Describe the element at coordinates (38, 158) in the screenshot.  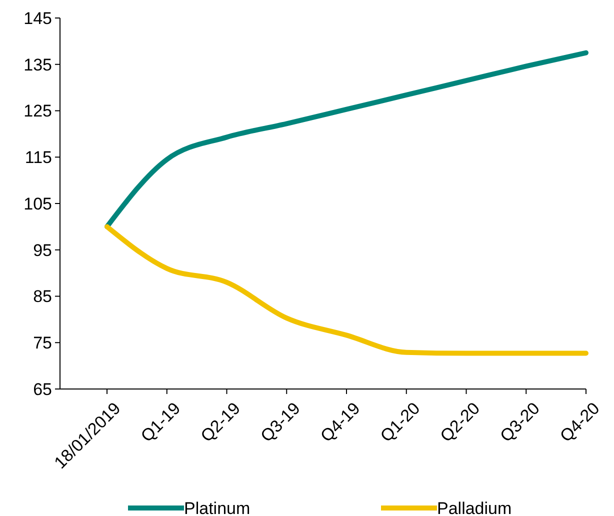
I see `y-tick-label: 115` at that location.